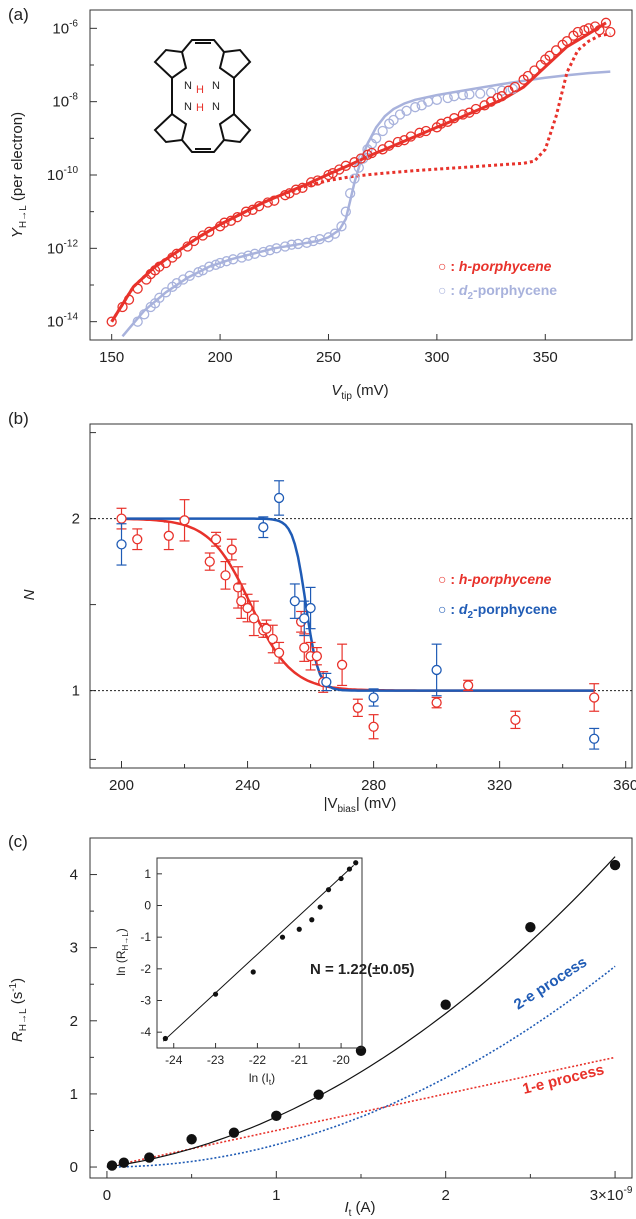 The height and width of the screenshot is (1219, 636). Describe the element at coordinates (29, 594) in the screenshot. I see `panel-b-ylabel: N` at that location.